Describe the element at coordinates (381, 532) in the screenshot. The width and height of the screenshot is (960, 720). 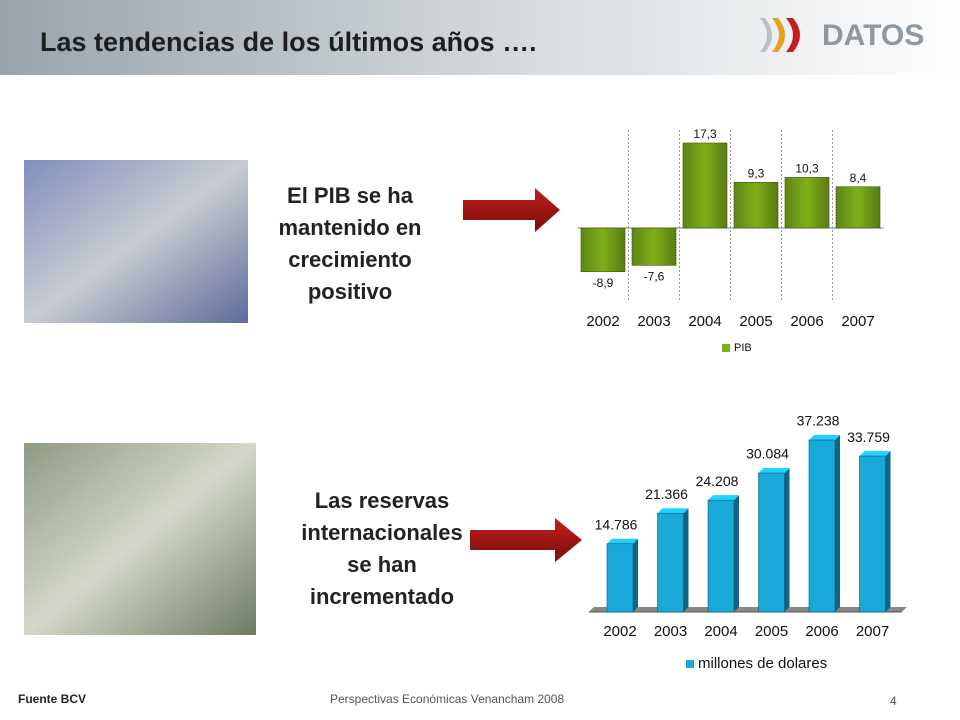
I see `body-text: internacionales` at that location.